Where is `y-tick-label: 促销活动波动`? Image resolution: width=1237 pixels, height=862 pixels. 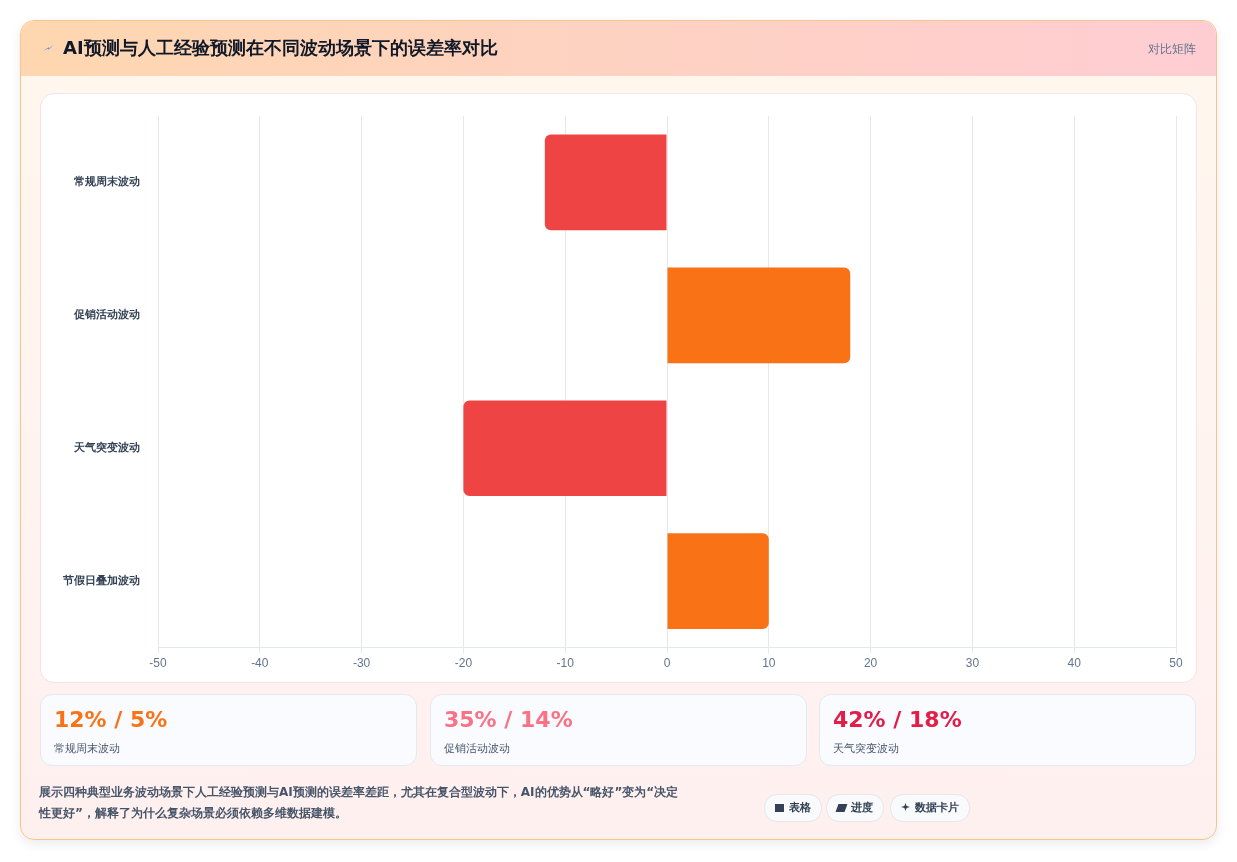
y-tick-label: 促销活动波动 is located at coordinates (106, 315).